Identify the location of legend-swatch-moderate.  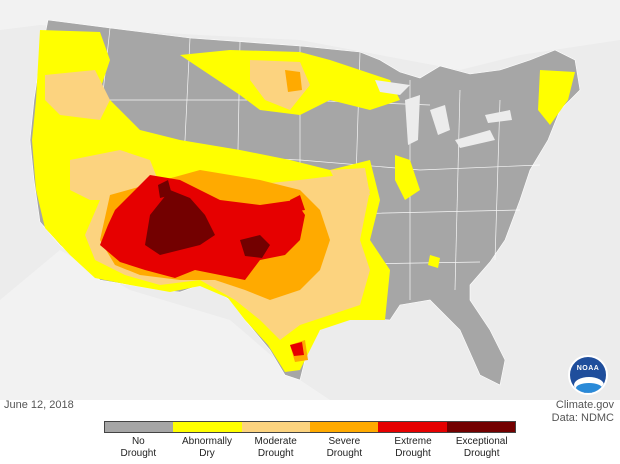
(275, 427).